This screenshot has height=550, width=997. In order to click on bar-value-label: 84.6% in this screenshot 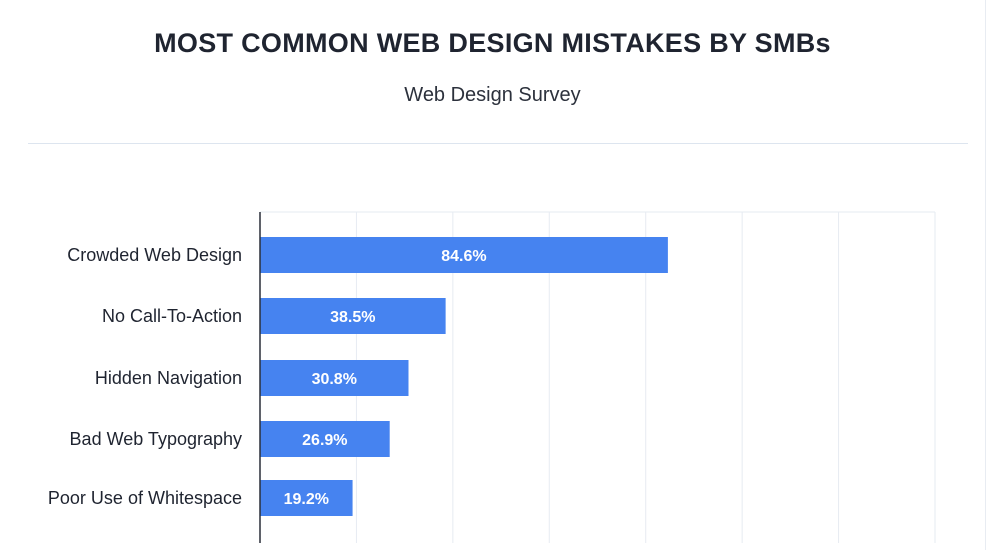, I will do `click(463, 256)`.